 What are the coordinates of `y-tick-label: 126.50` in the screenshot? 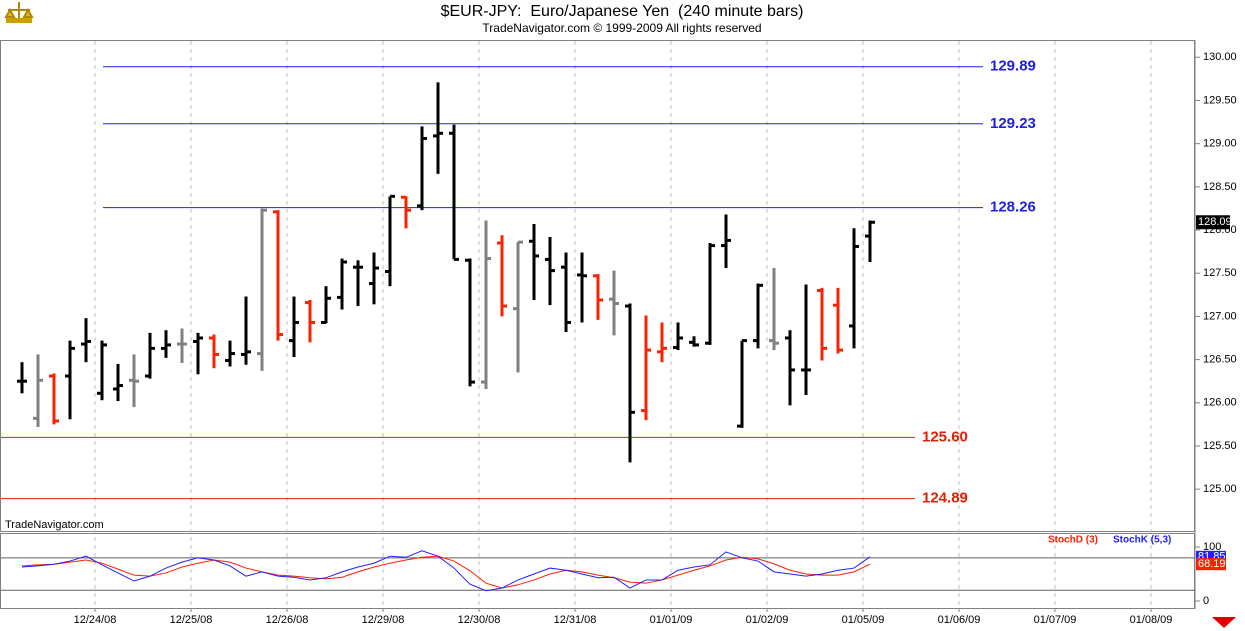 It's located at (1220, 360).